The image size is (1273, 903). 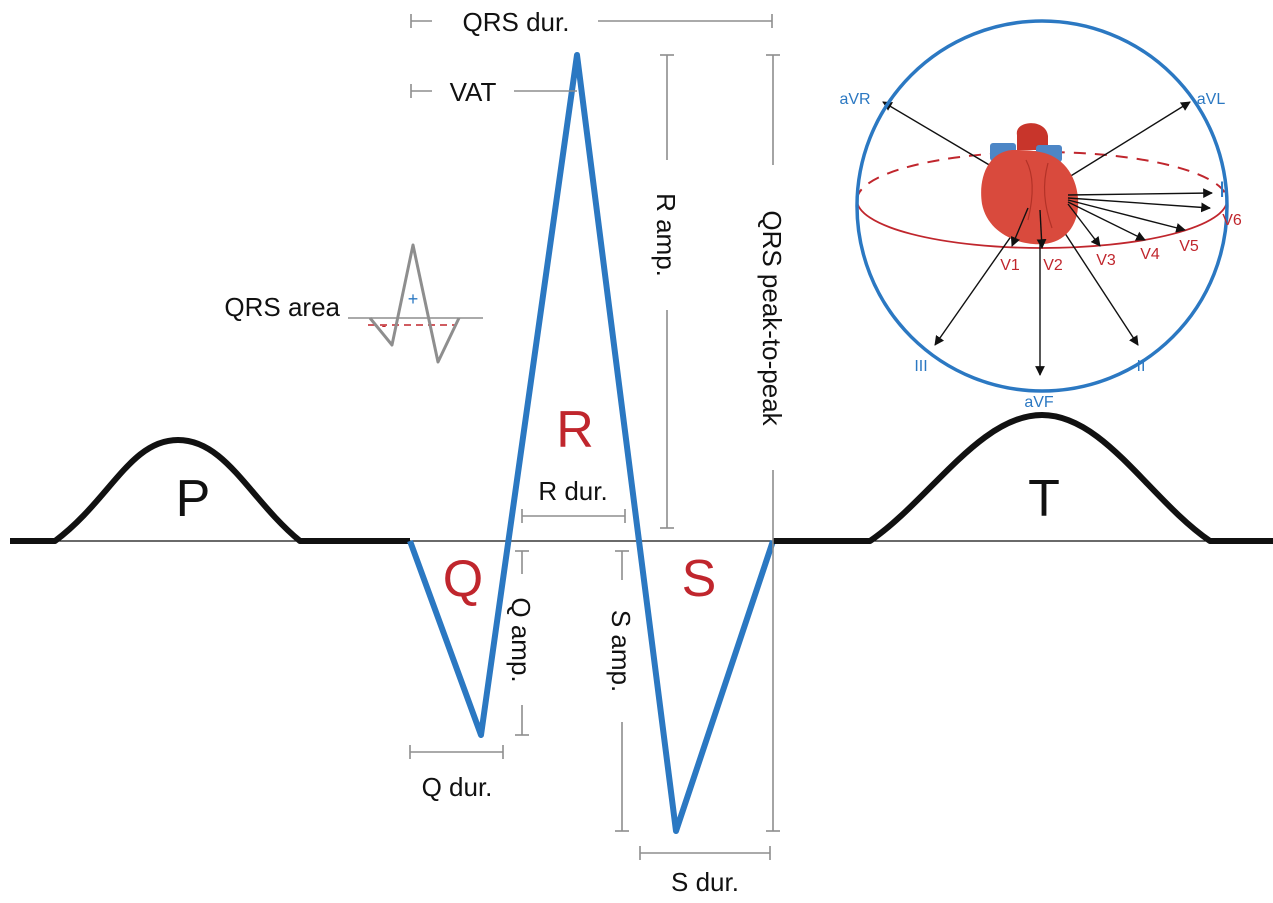 I want to click on v4-arrow, so click(x=1106, y=221).